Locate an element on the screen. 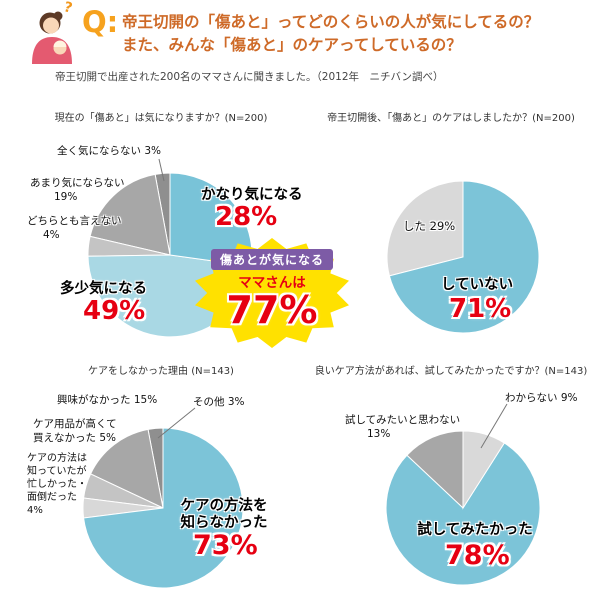  slice-percent-somewhat: 49% is located at coordinates (114, 311).